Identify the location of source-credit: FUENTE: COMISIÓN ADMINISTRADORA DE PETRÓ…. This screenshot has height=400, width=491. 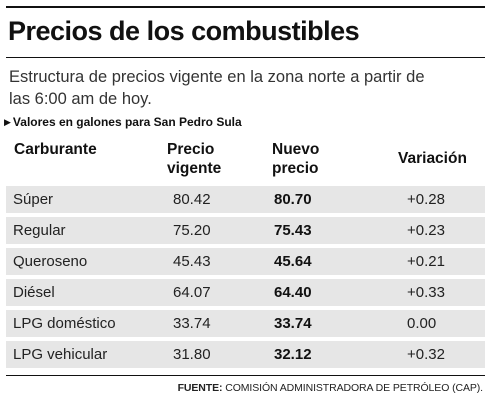
(330, 388).